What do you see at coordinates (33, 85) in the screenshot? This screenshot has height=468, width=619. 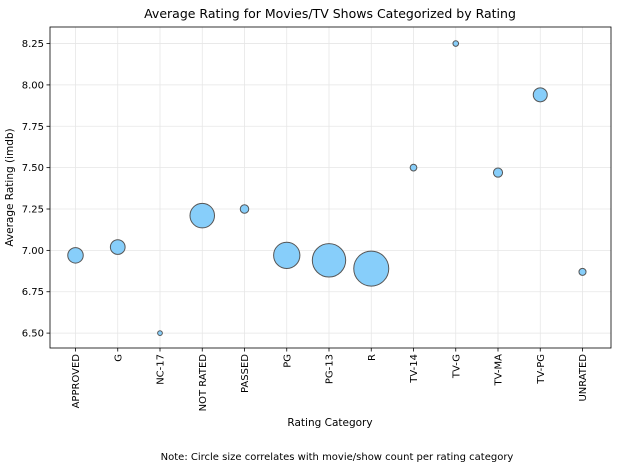 I see `y-tick-label: 8.00` at bounding box center [33, 85].